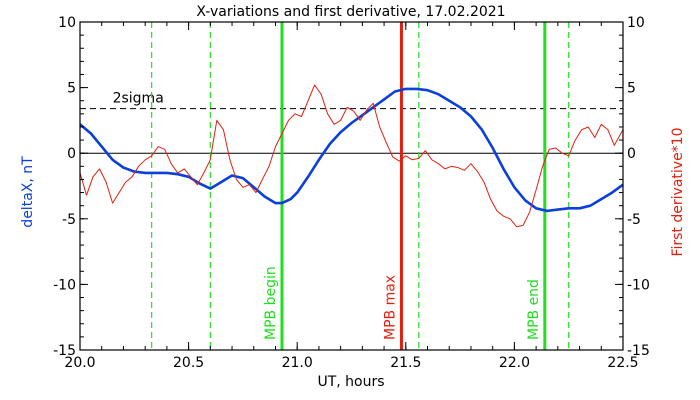 The image size is (700, 400). Describe the element at coordinates (71, 154) in the screenshot. I see `y-tick-label-left: 0` at that location.